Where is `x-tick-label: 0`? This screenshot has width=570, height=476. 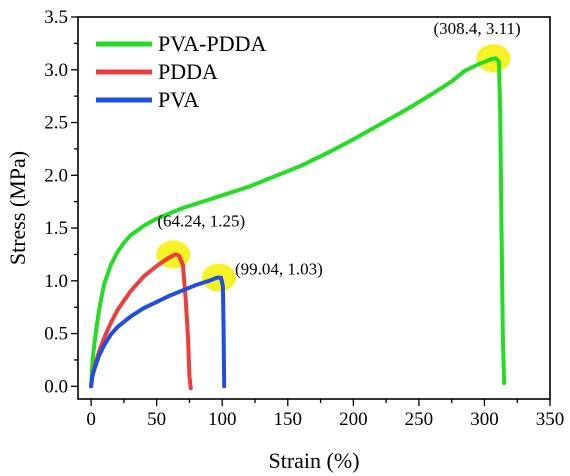
x-tick-label: 0 is located at coordinates (91, 419).